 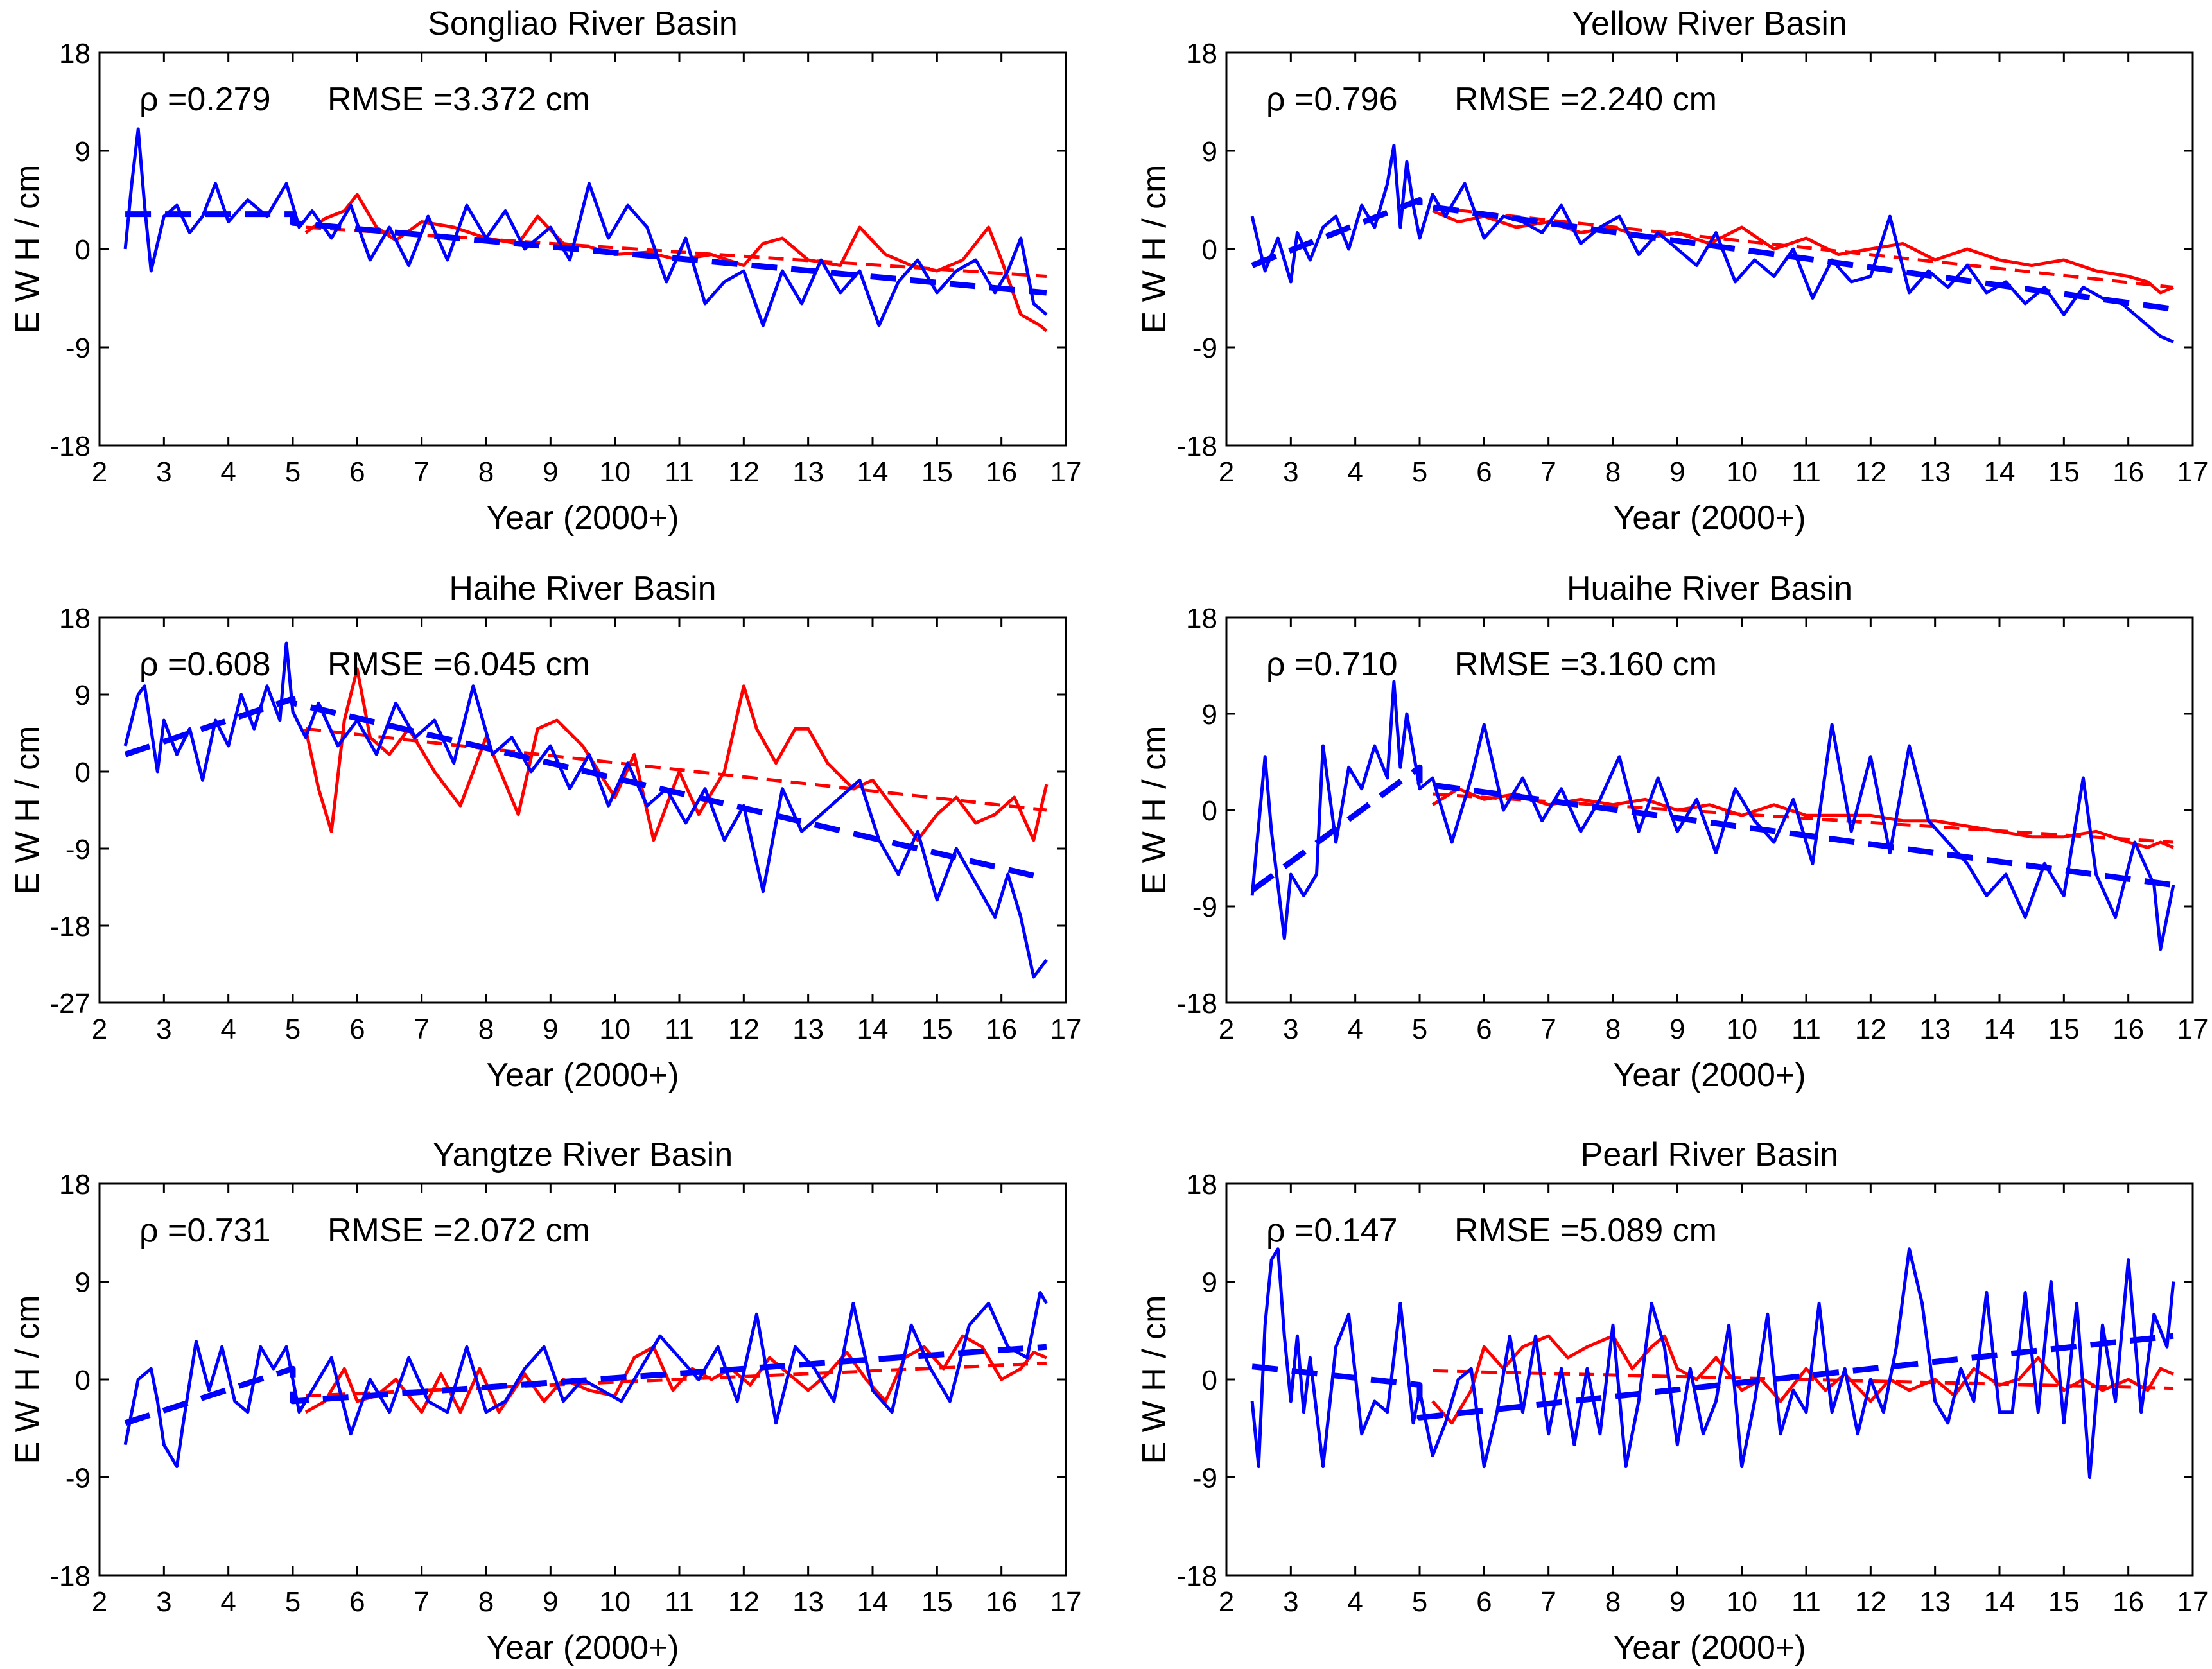 What do you see at coordinates (205, 99) in the screenshot?
I see `rho-annotation: ρ =0.279` at bounding box center [205, 99].